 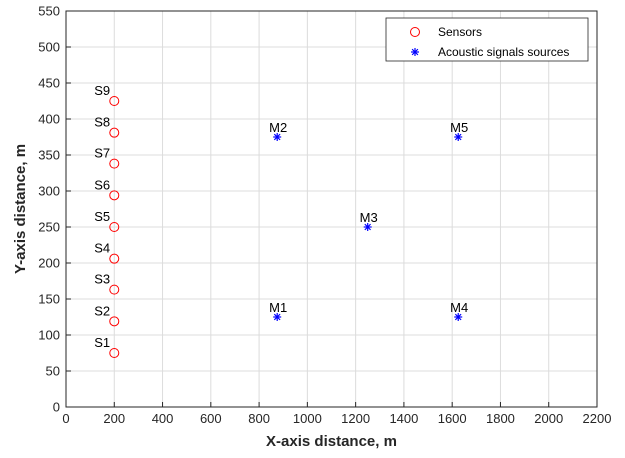 I want to click on y-tick-label: 350, so click(x=49, y=155).